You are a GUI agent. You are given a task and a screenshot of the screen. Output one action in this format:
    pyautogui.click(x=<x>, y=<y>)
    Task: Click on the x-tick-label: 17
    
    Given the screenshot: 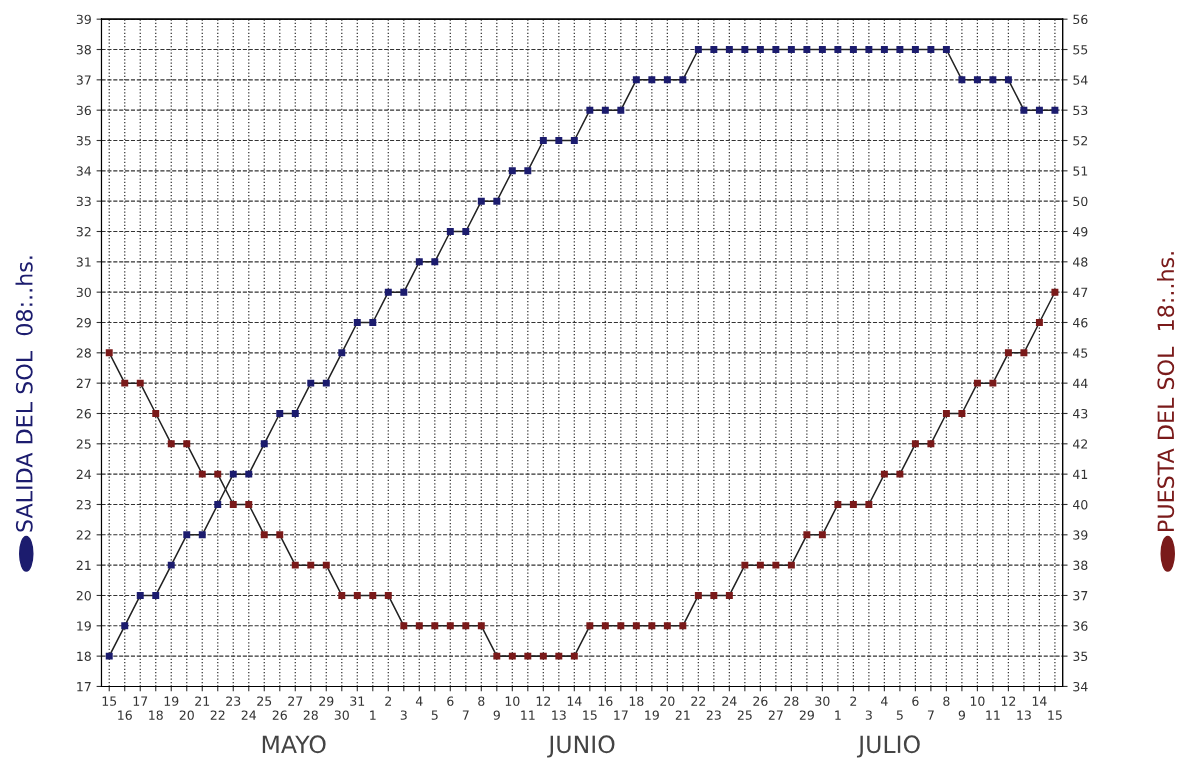 What is the action you would take?
    pyautogui.click(x=140, y=701)
    